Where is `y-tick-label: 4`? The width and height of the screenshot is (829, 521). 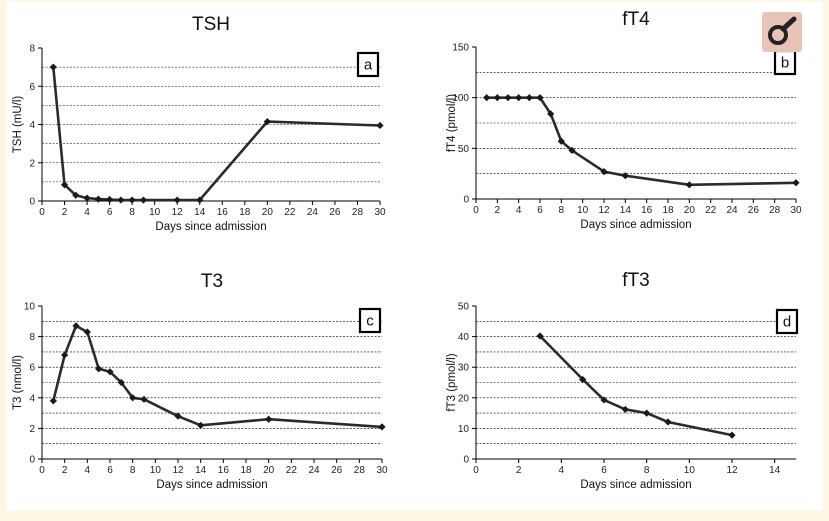
y-tick-label: 4 is located at coordinates (32, 398).